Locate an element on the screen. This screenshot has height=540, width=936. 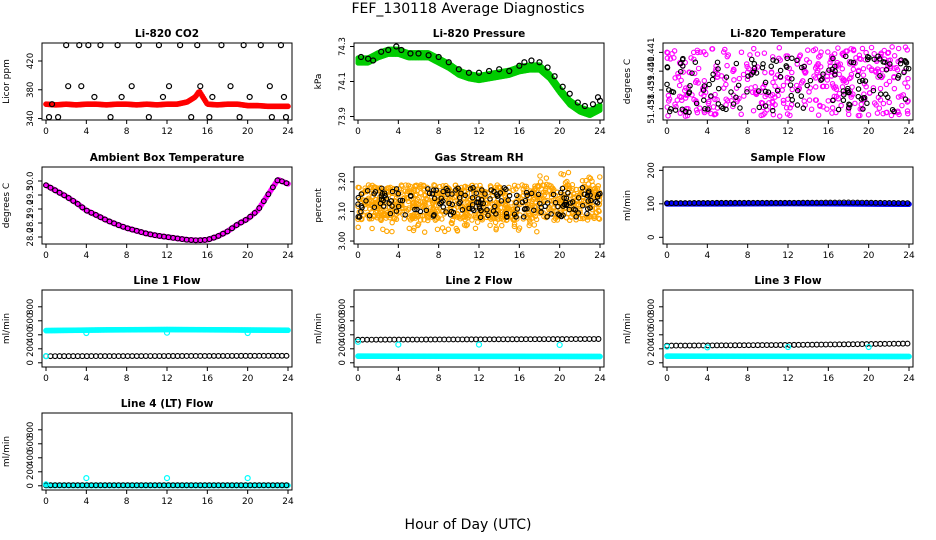
y-tick-label-line4: 600 is located at coordinates (31, 444).